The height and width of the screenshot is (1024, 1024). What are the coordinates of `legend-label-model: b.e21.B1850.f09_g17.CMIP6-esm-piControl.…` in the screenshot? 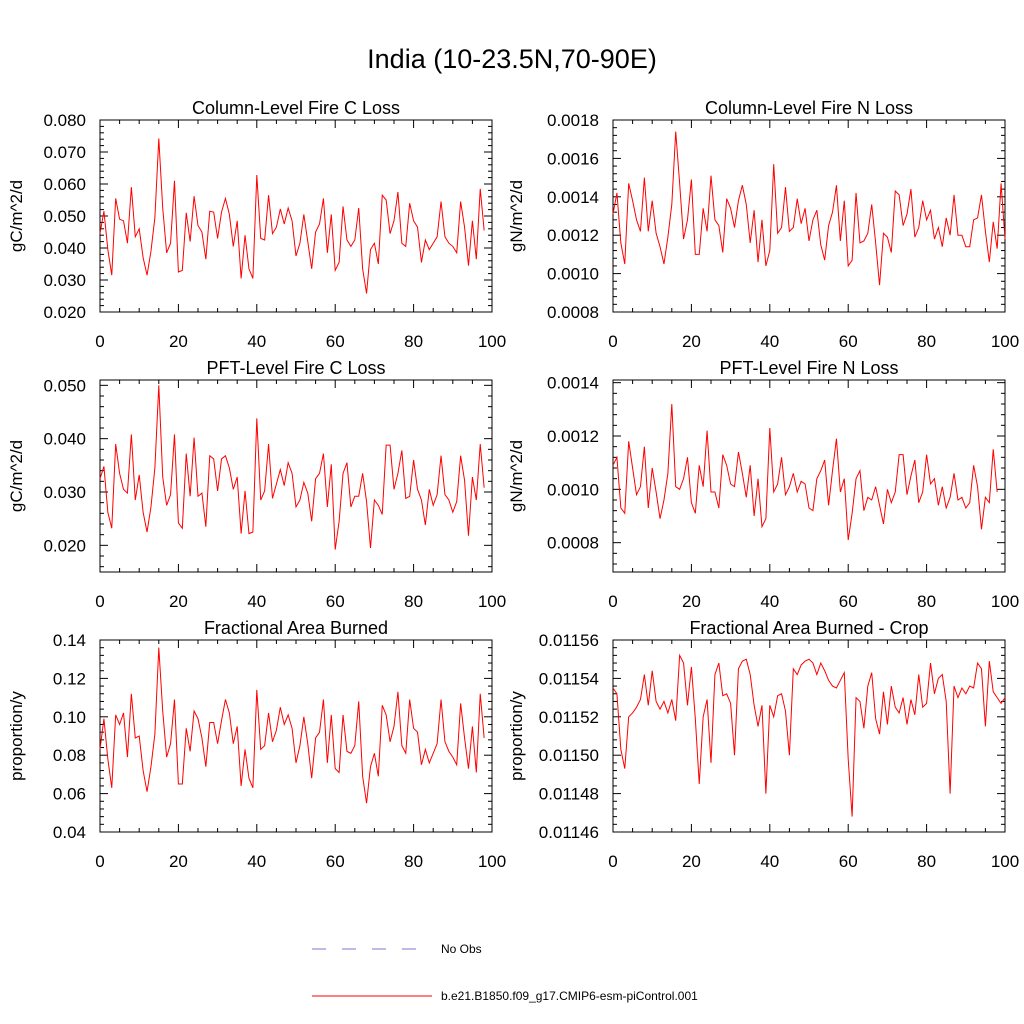 It's located at (569, 996).